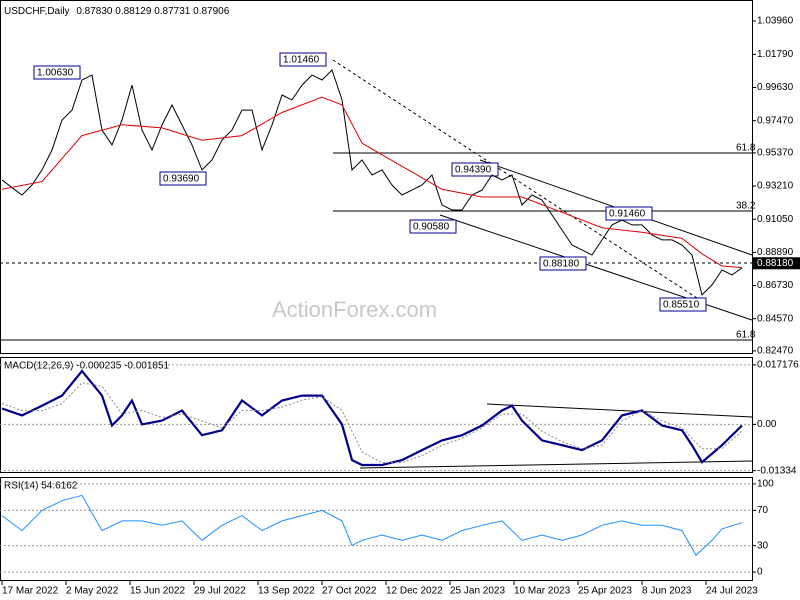  I want to click on annotation-label: 0.93690, so click(181, 179).